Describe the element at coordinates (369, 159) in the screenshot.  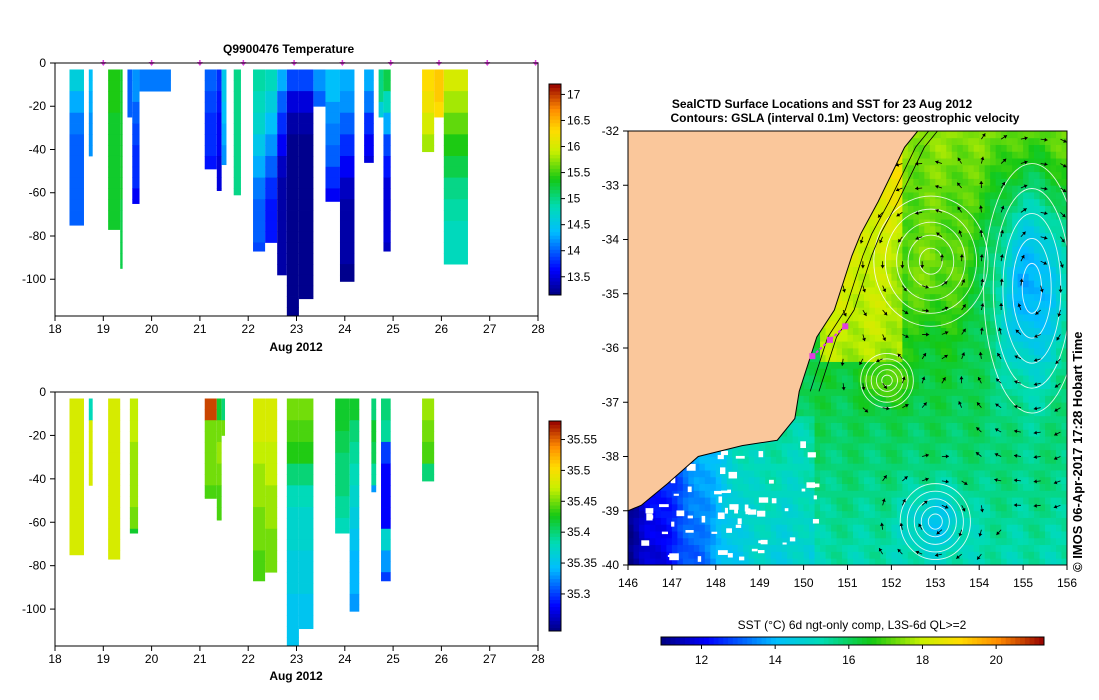
I see `profile-19-cell` at that location.